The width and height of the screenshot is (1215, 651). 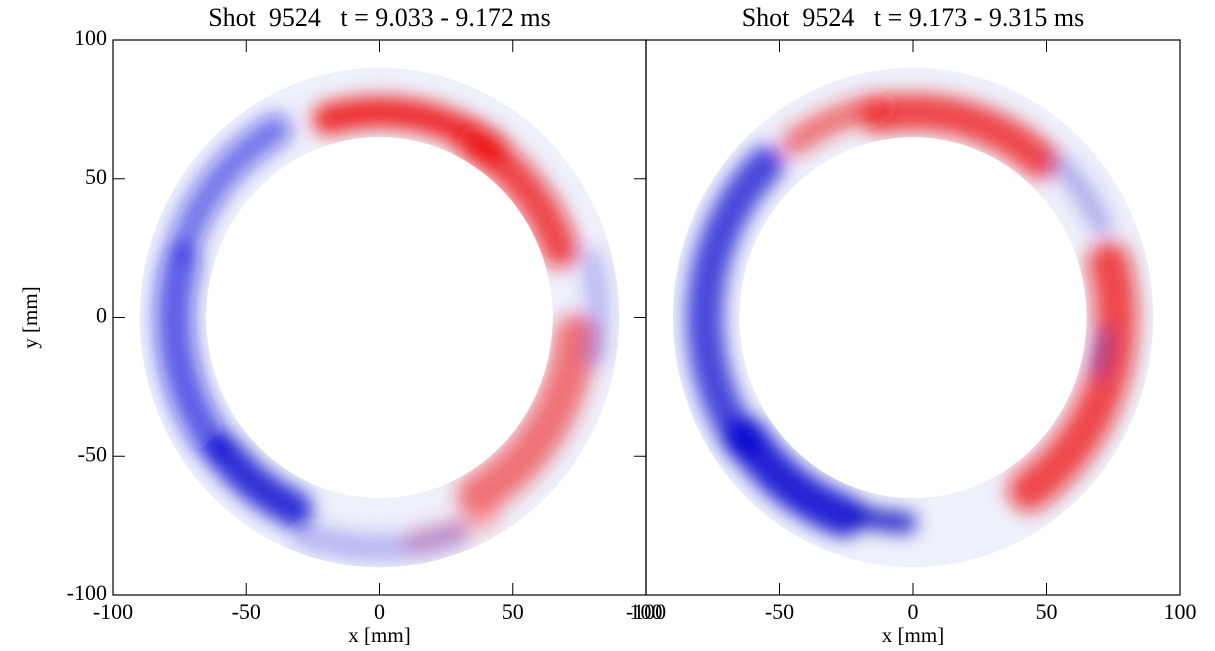 I want to click on y-tick-label: 100, so click(x=90, y=37).